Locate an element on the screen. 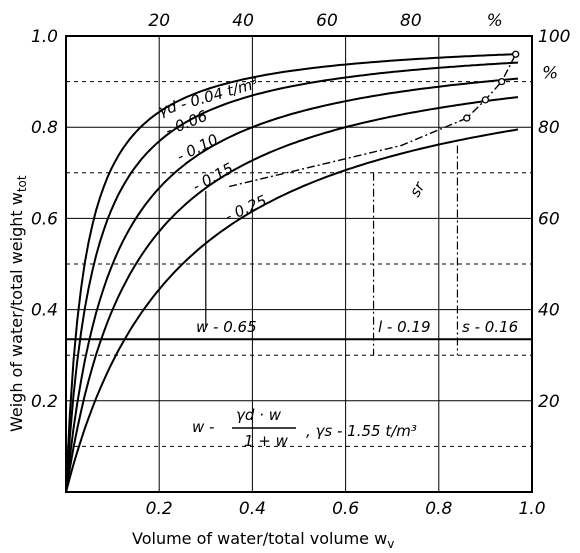  formula-lhs: w - is located at coordinates (203, 427).